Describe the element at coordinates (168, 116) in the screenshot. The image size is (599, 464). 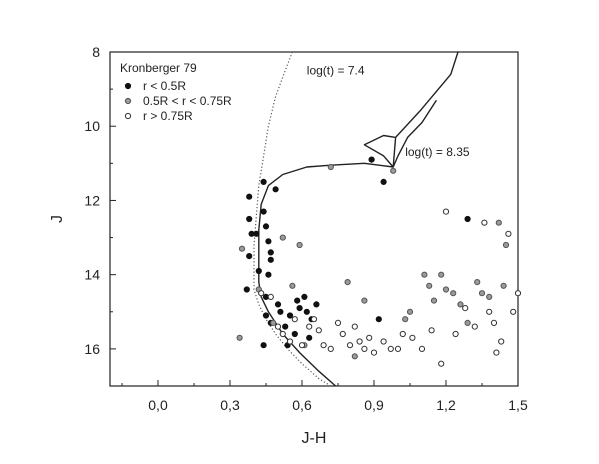
I see `legend-entry-outer: r > 0.75R` at that location.